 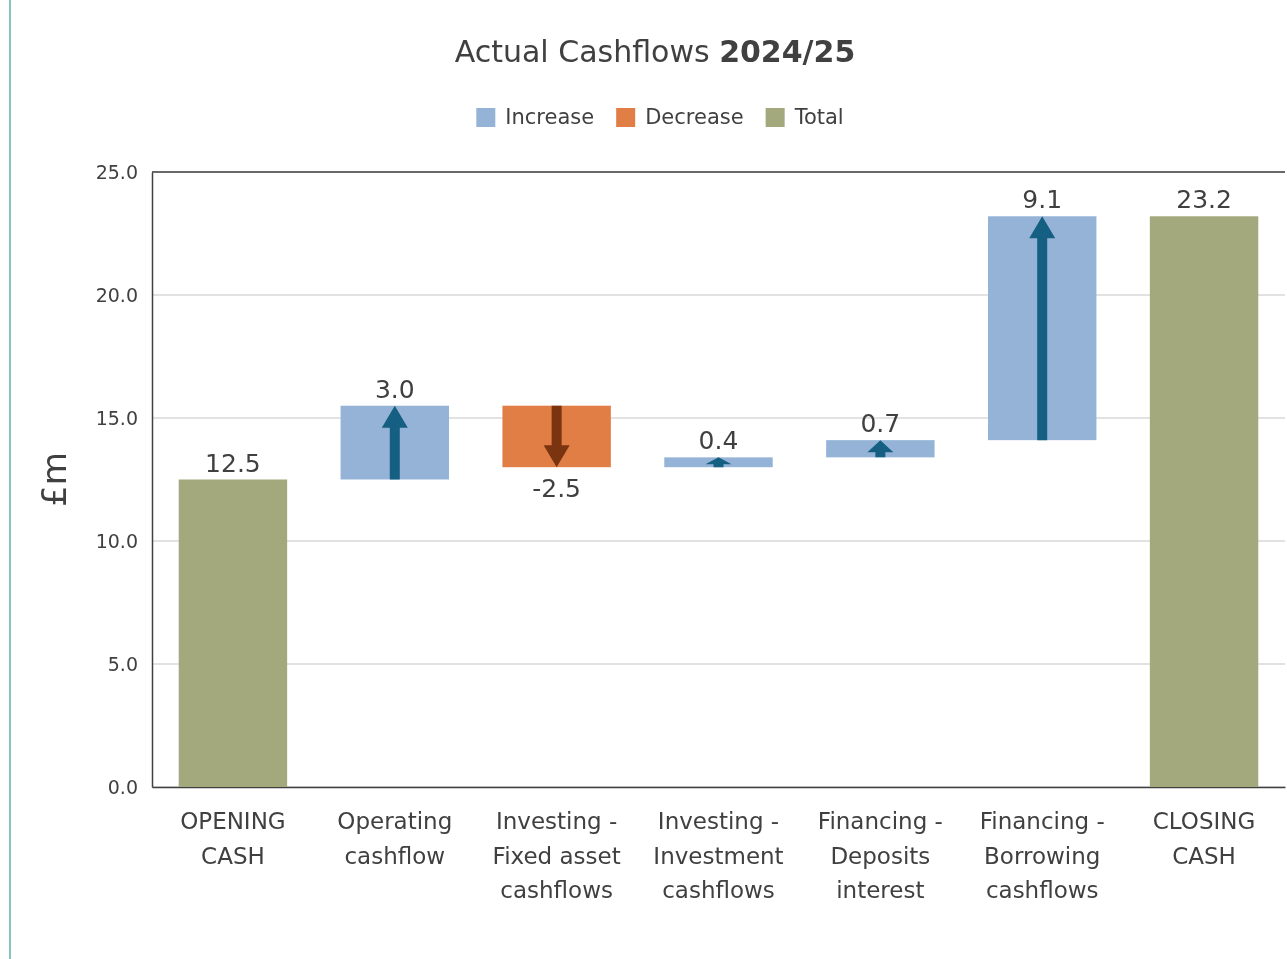 What do you see at coordinates (122, 786) in the screenshot?
I see `y-tick-label: 0.0` at bounding box center [122, 786].